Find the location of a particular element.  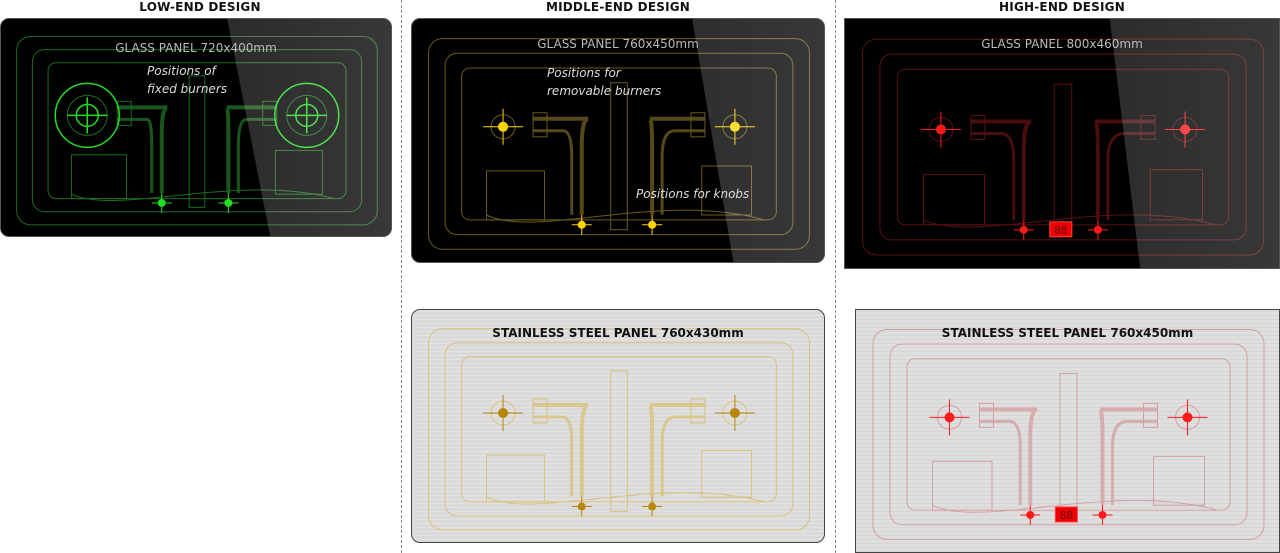

note-line: removable burners is located at coordinates (604, 91).